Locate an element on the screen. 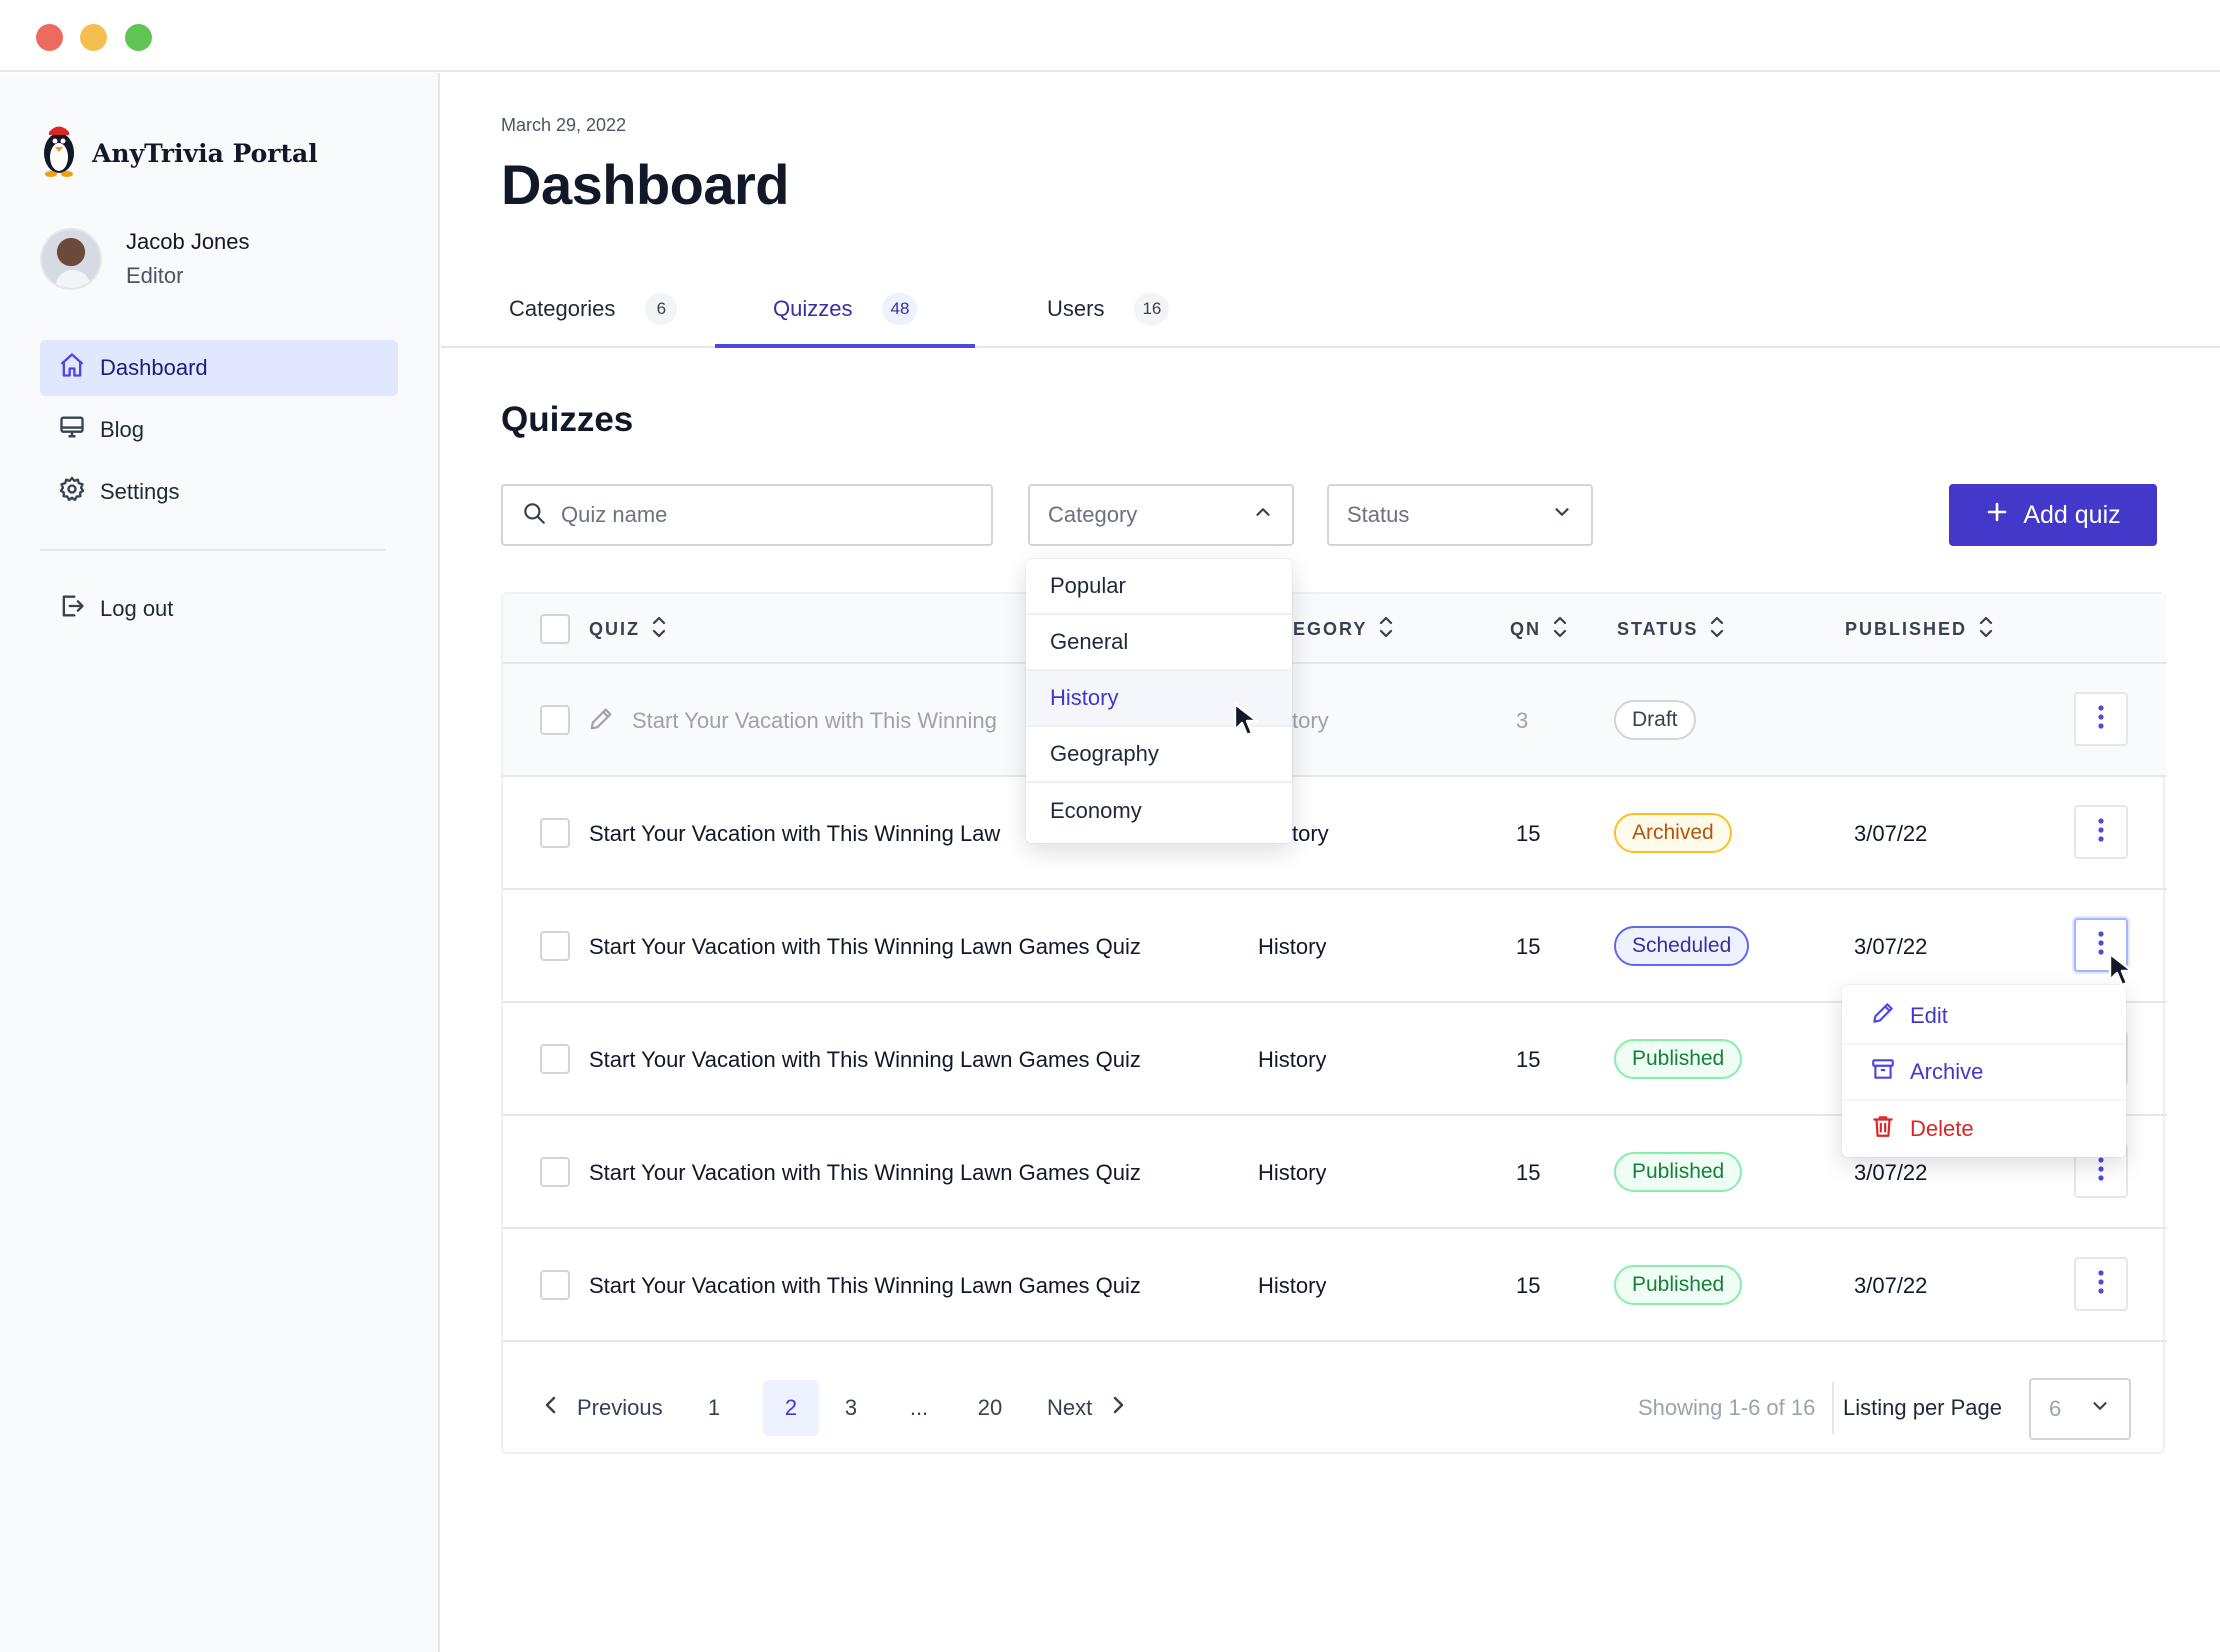  search-input is located at coordinates (771, 515).